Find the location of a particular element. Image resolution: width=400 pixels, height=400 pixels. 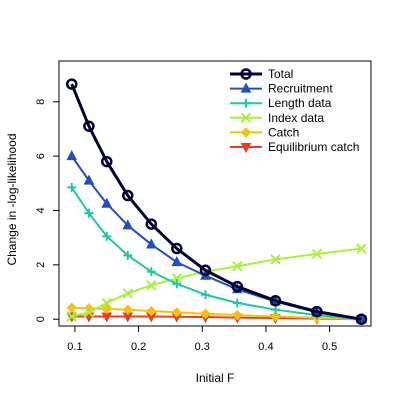

x-tick-label: 0.4 is located at coordinates (265, 347).